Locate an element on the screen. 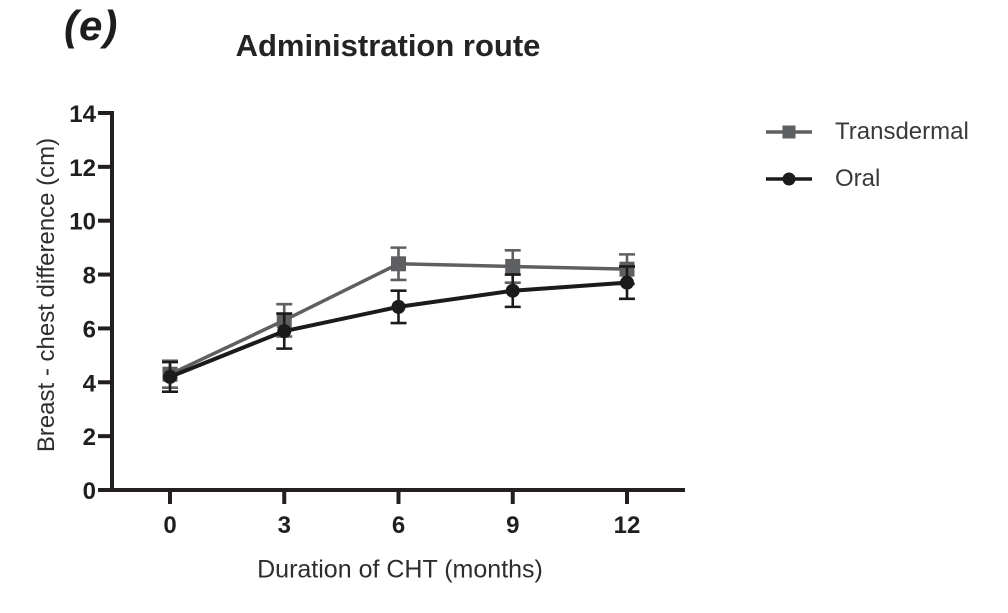 The width and height of the screenshot is (1008, 613). legend: Transdermal Oral is located at coordinates (867, 155).